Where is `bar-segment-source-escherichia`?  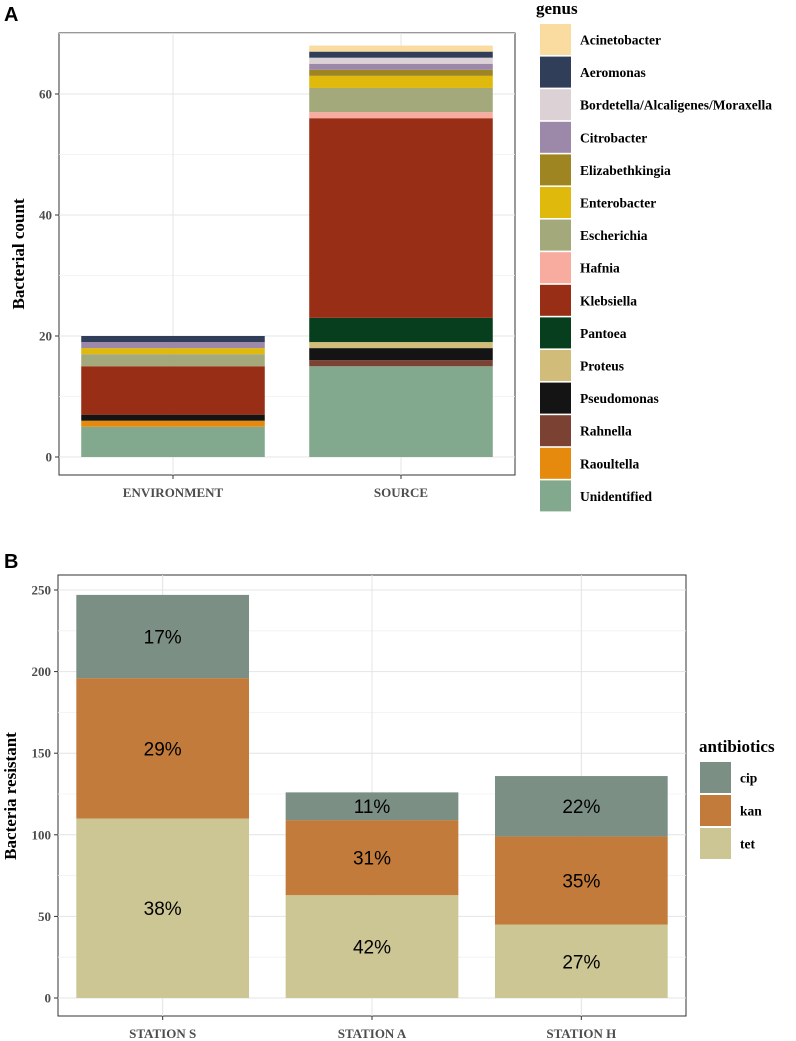
bar-segment-source-escherichia is located at coordinates (401, 100).